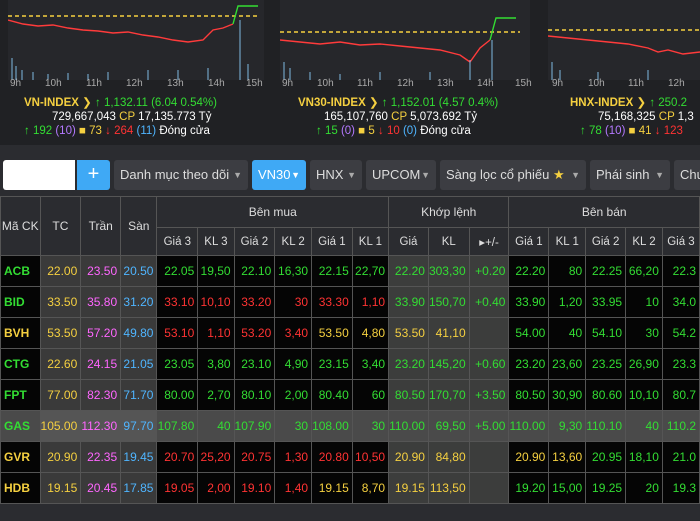  I want to click on bid-cell: 3,80, so click(216, 364).